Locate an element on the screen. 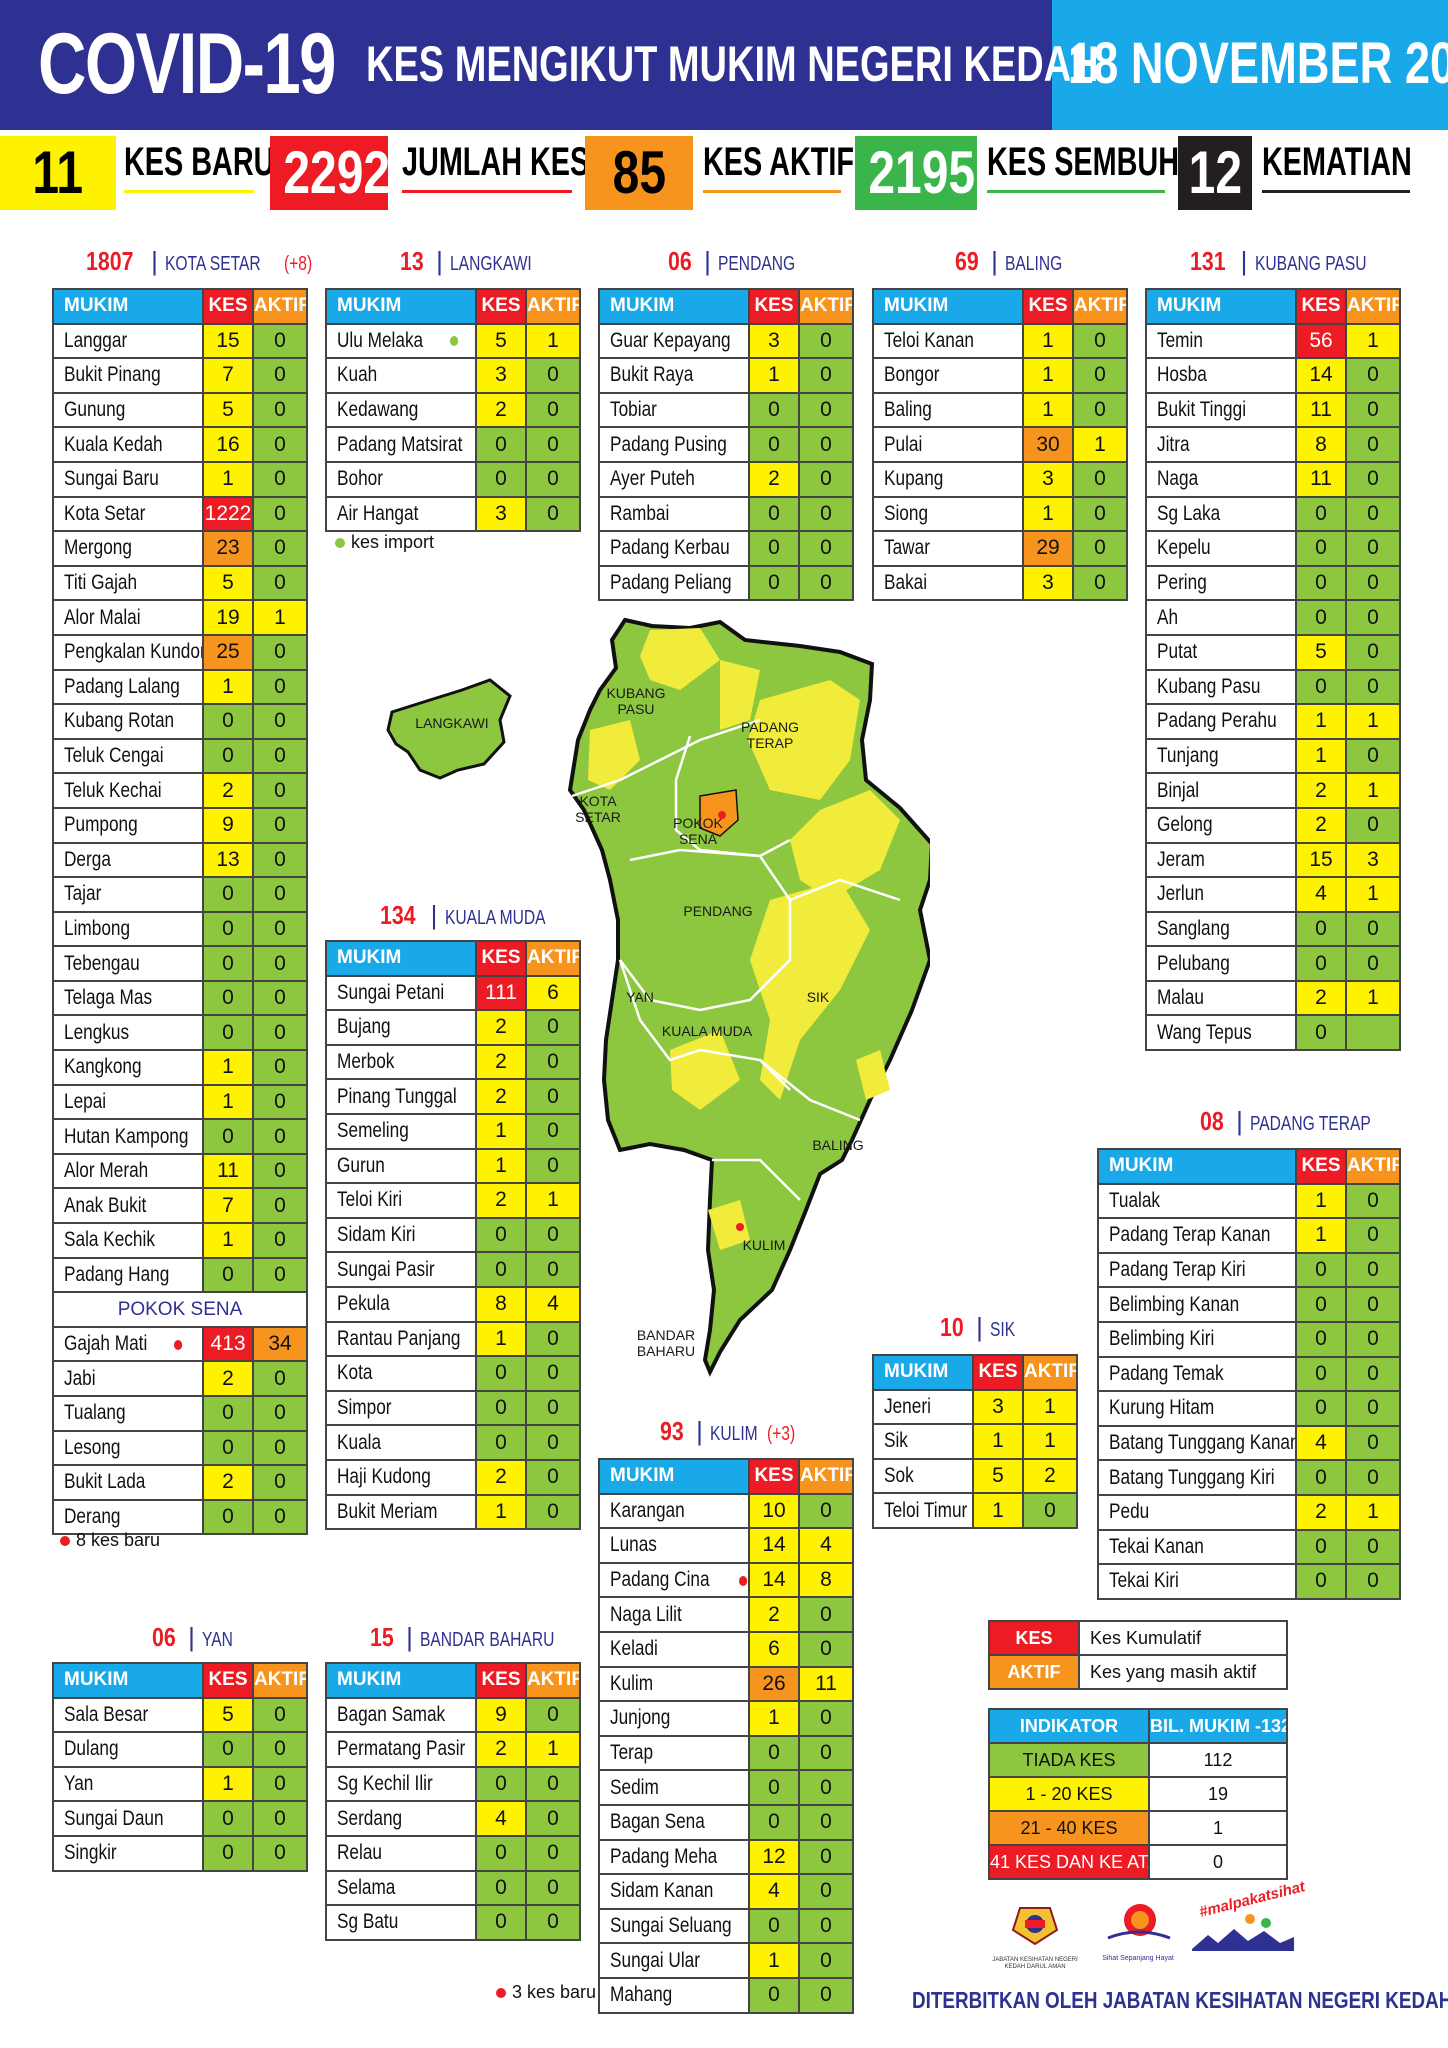 The image size is (1448, 2048). mukim-name: Hosba is located at coordinates (1221, 375).